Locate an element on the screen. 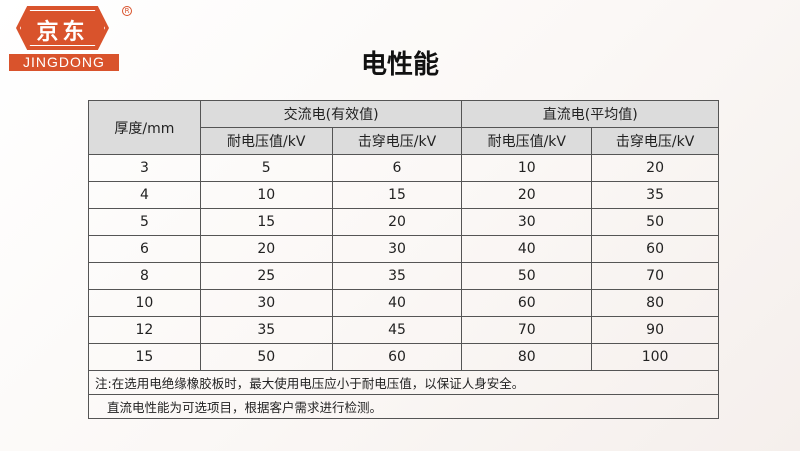 The width and height of the screenshot is (800, 451). table-cell: 100 is located at coordinates (655, 357).